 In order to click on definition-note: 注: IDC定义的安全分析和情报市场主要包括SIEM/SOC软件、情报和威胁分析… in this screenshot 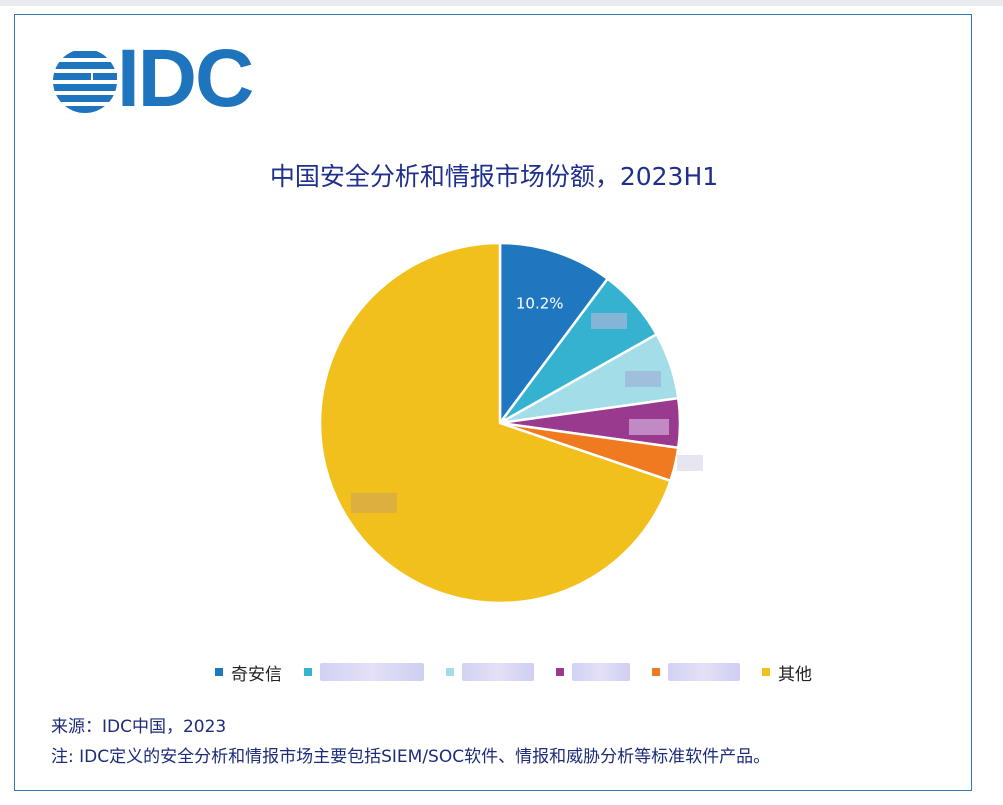, I will do `click(411, 757)`.